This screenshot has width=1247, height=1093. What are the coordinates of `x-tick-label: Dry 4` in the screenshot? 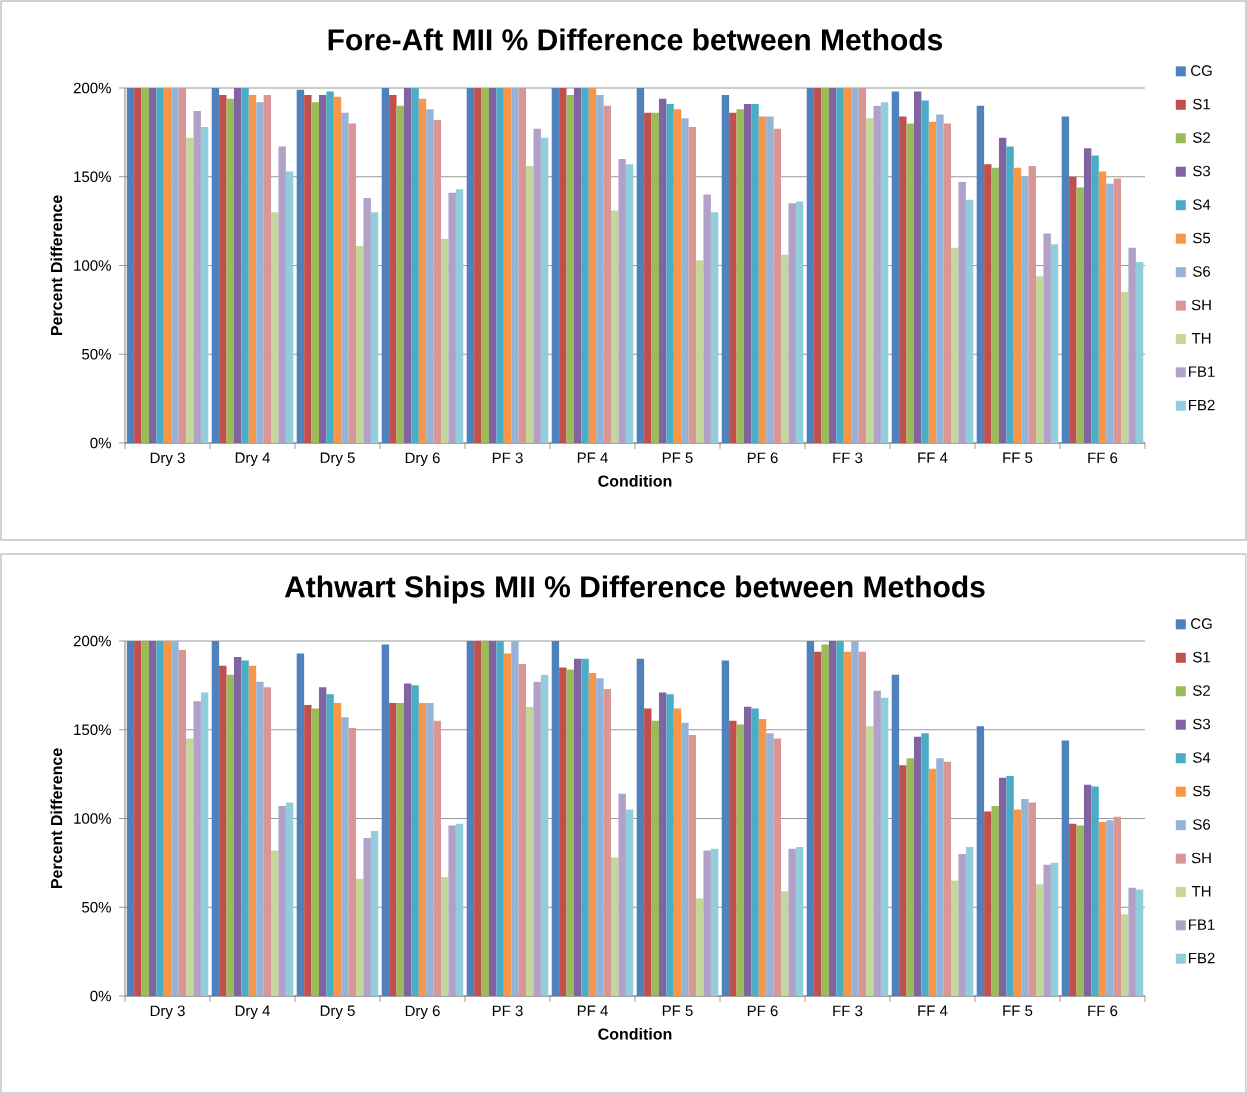 It's located at (252, 1012).